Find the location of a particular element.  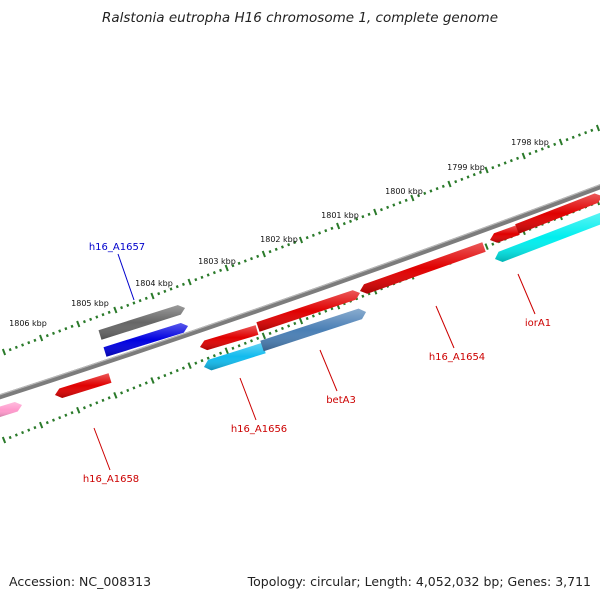

tick-label: 1805 kbp is located at coordinates (90, 303).